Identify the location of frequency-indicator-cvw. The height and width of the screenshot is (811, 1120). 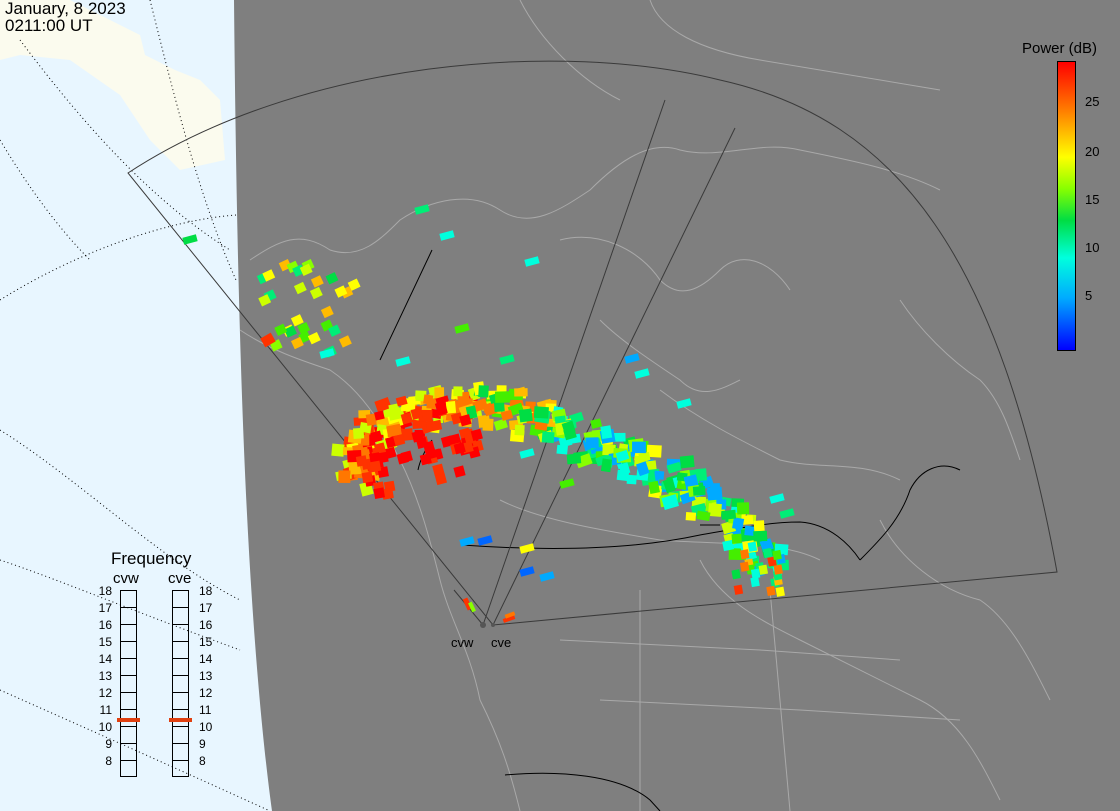
(128, 720).